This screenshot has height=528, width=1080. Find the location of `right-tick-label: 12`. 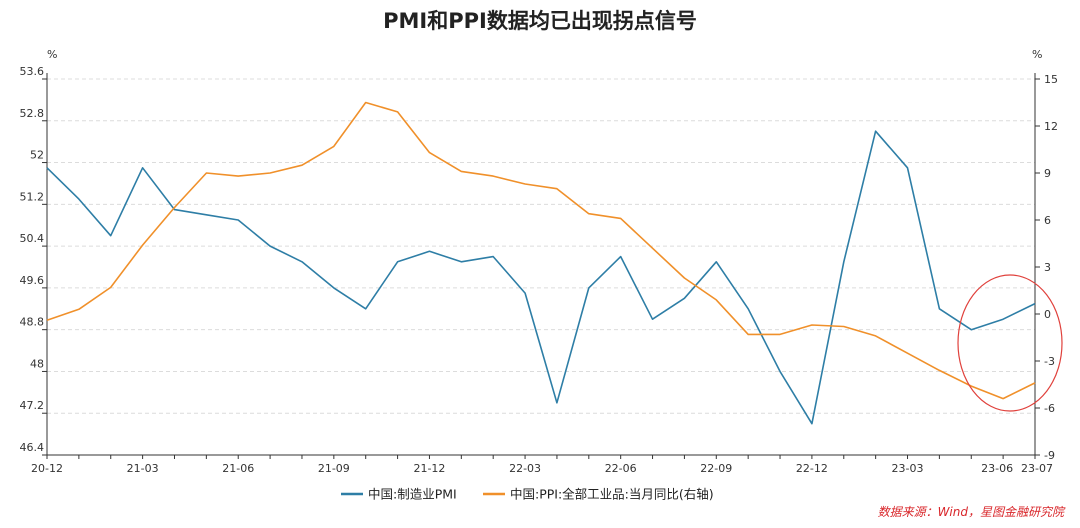

right-tick-label: 12 is located at coordinates (1051, 126).